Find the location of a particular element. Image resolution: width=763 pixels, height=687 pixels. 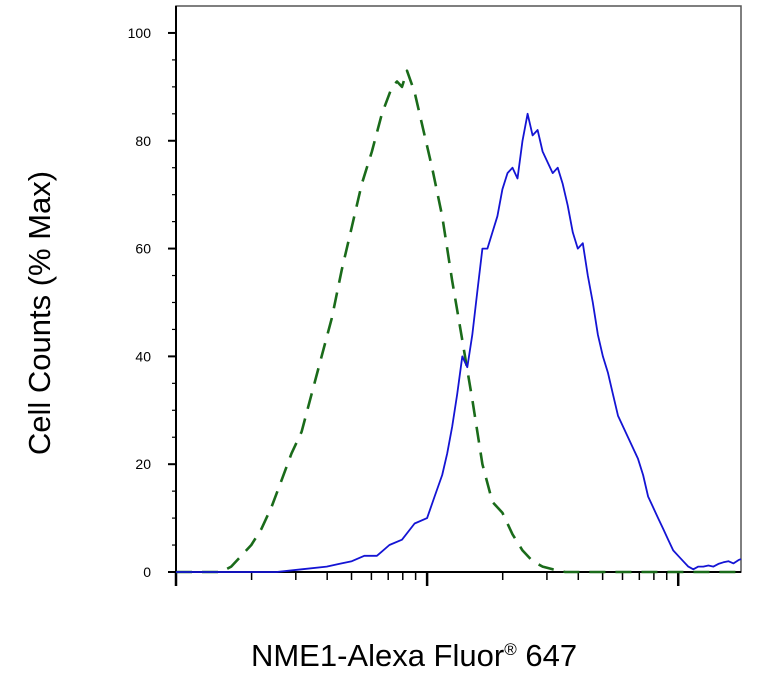

y-tick-labels: 0 20 40 60 80 100 is located at coordinates (140, 302).